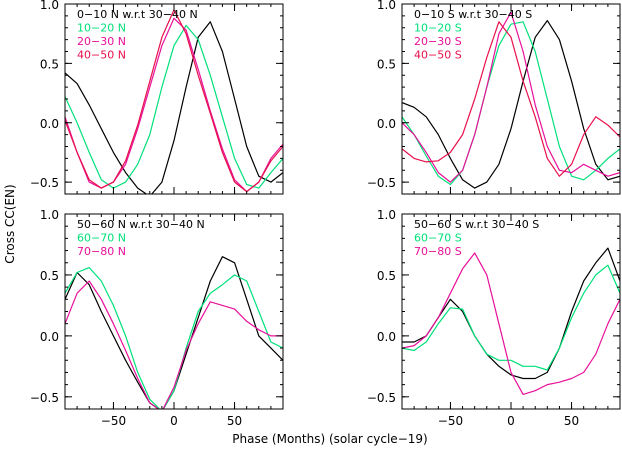  I want to click on legend-entry-1: 0−10 N w.r.t 30−40 N, so click(137, 14).